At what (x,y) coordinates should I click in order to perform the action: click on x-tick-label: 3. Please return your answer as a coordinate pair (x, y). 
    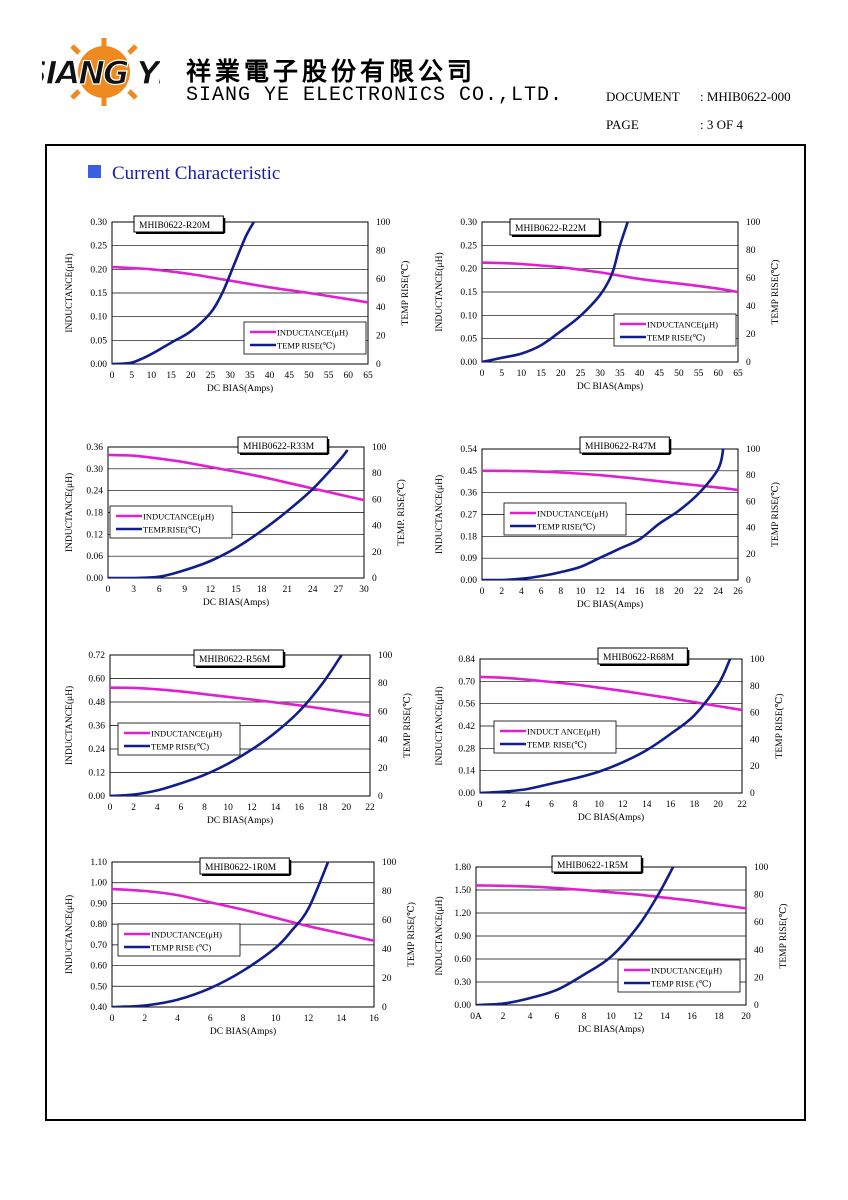
    Looking at the image, I should click on (133, 590).